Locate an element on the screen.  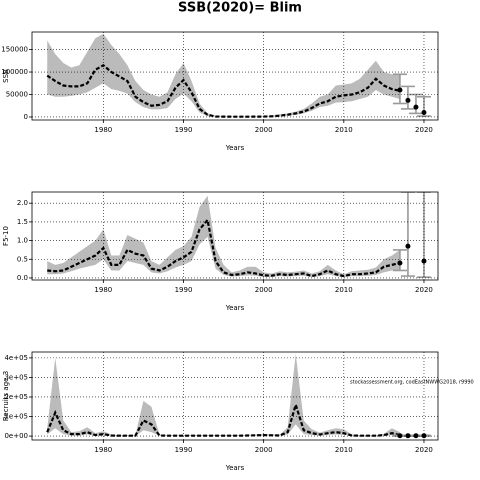
y-tick-label: 2e+05 is located at coordinates (16, 397).